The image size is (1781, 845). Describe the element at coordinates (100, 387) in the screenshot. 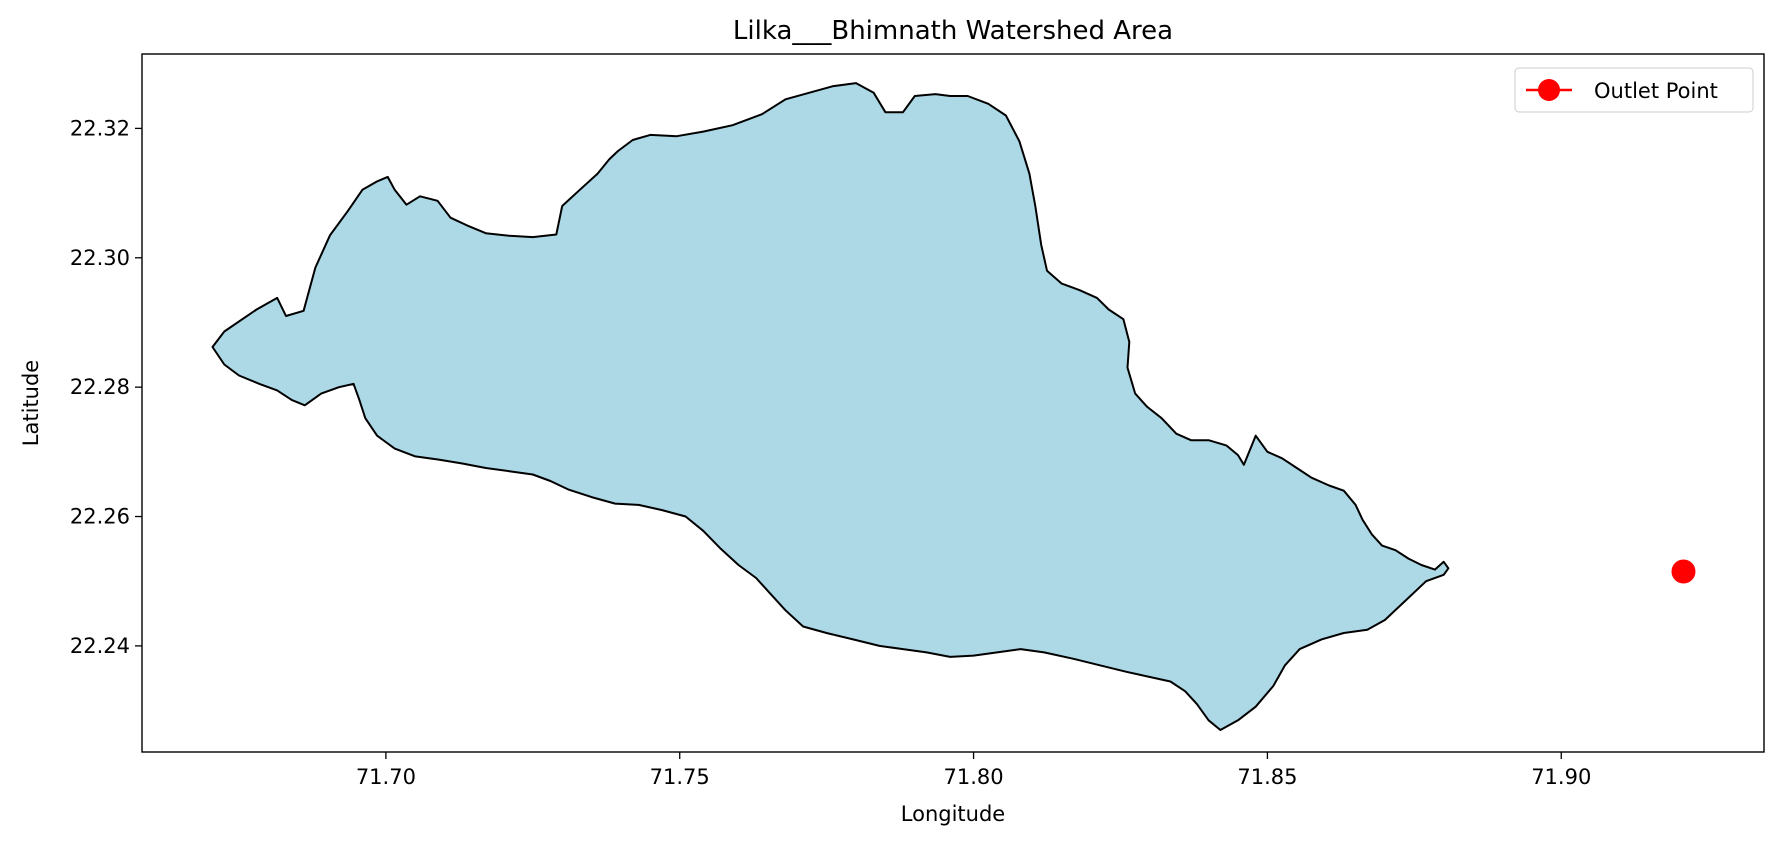

I see `y-tick-label: 22.28` at that location.